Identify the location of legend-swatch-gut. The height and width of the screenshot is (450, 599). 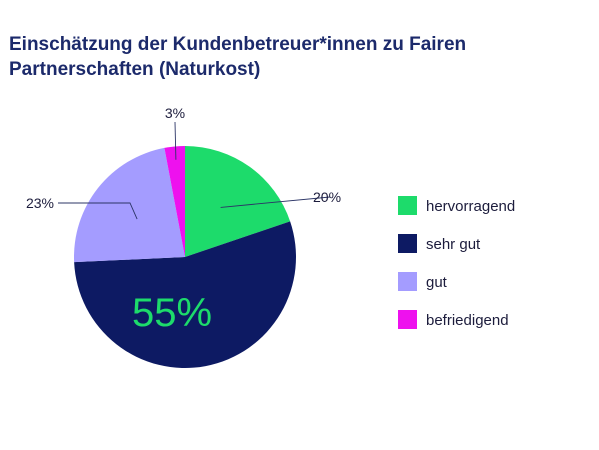
(407, 281).